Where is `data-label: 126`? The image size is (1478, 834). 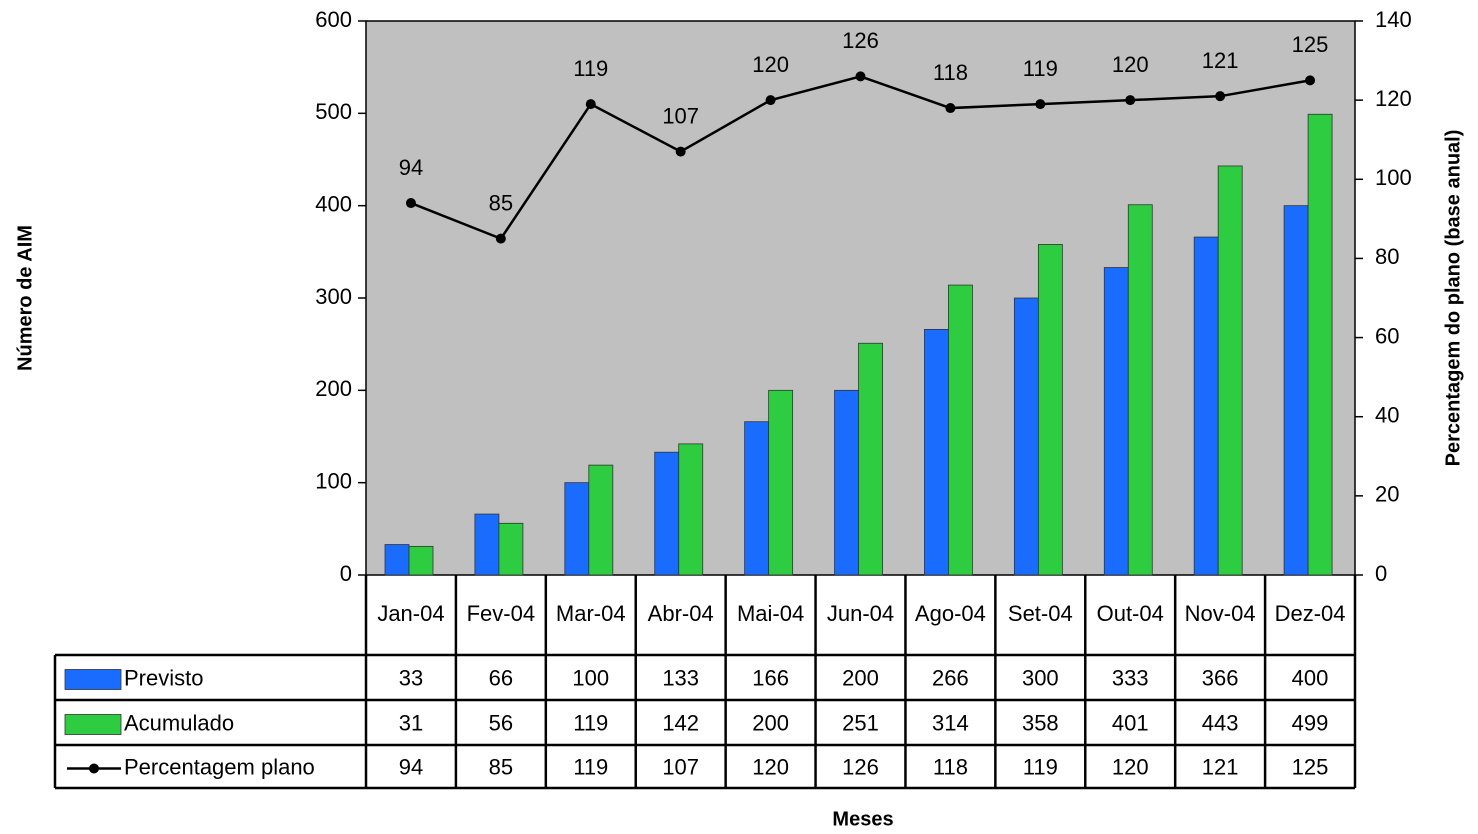 data-label: 126 is located at coordinates (860, 40).